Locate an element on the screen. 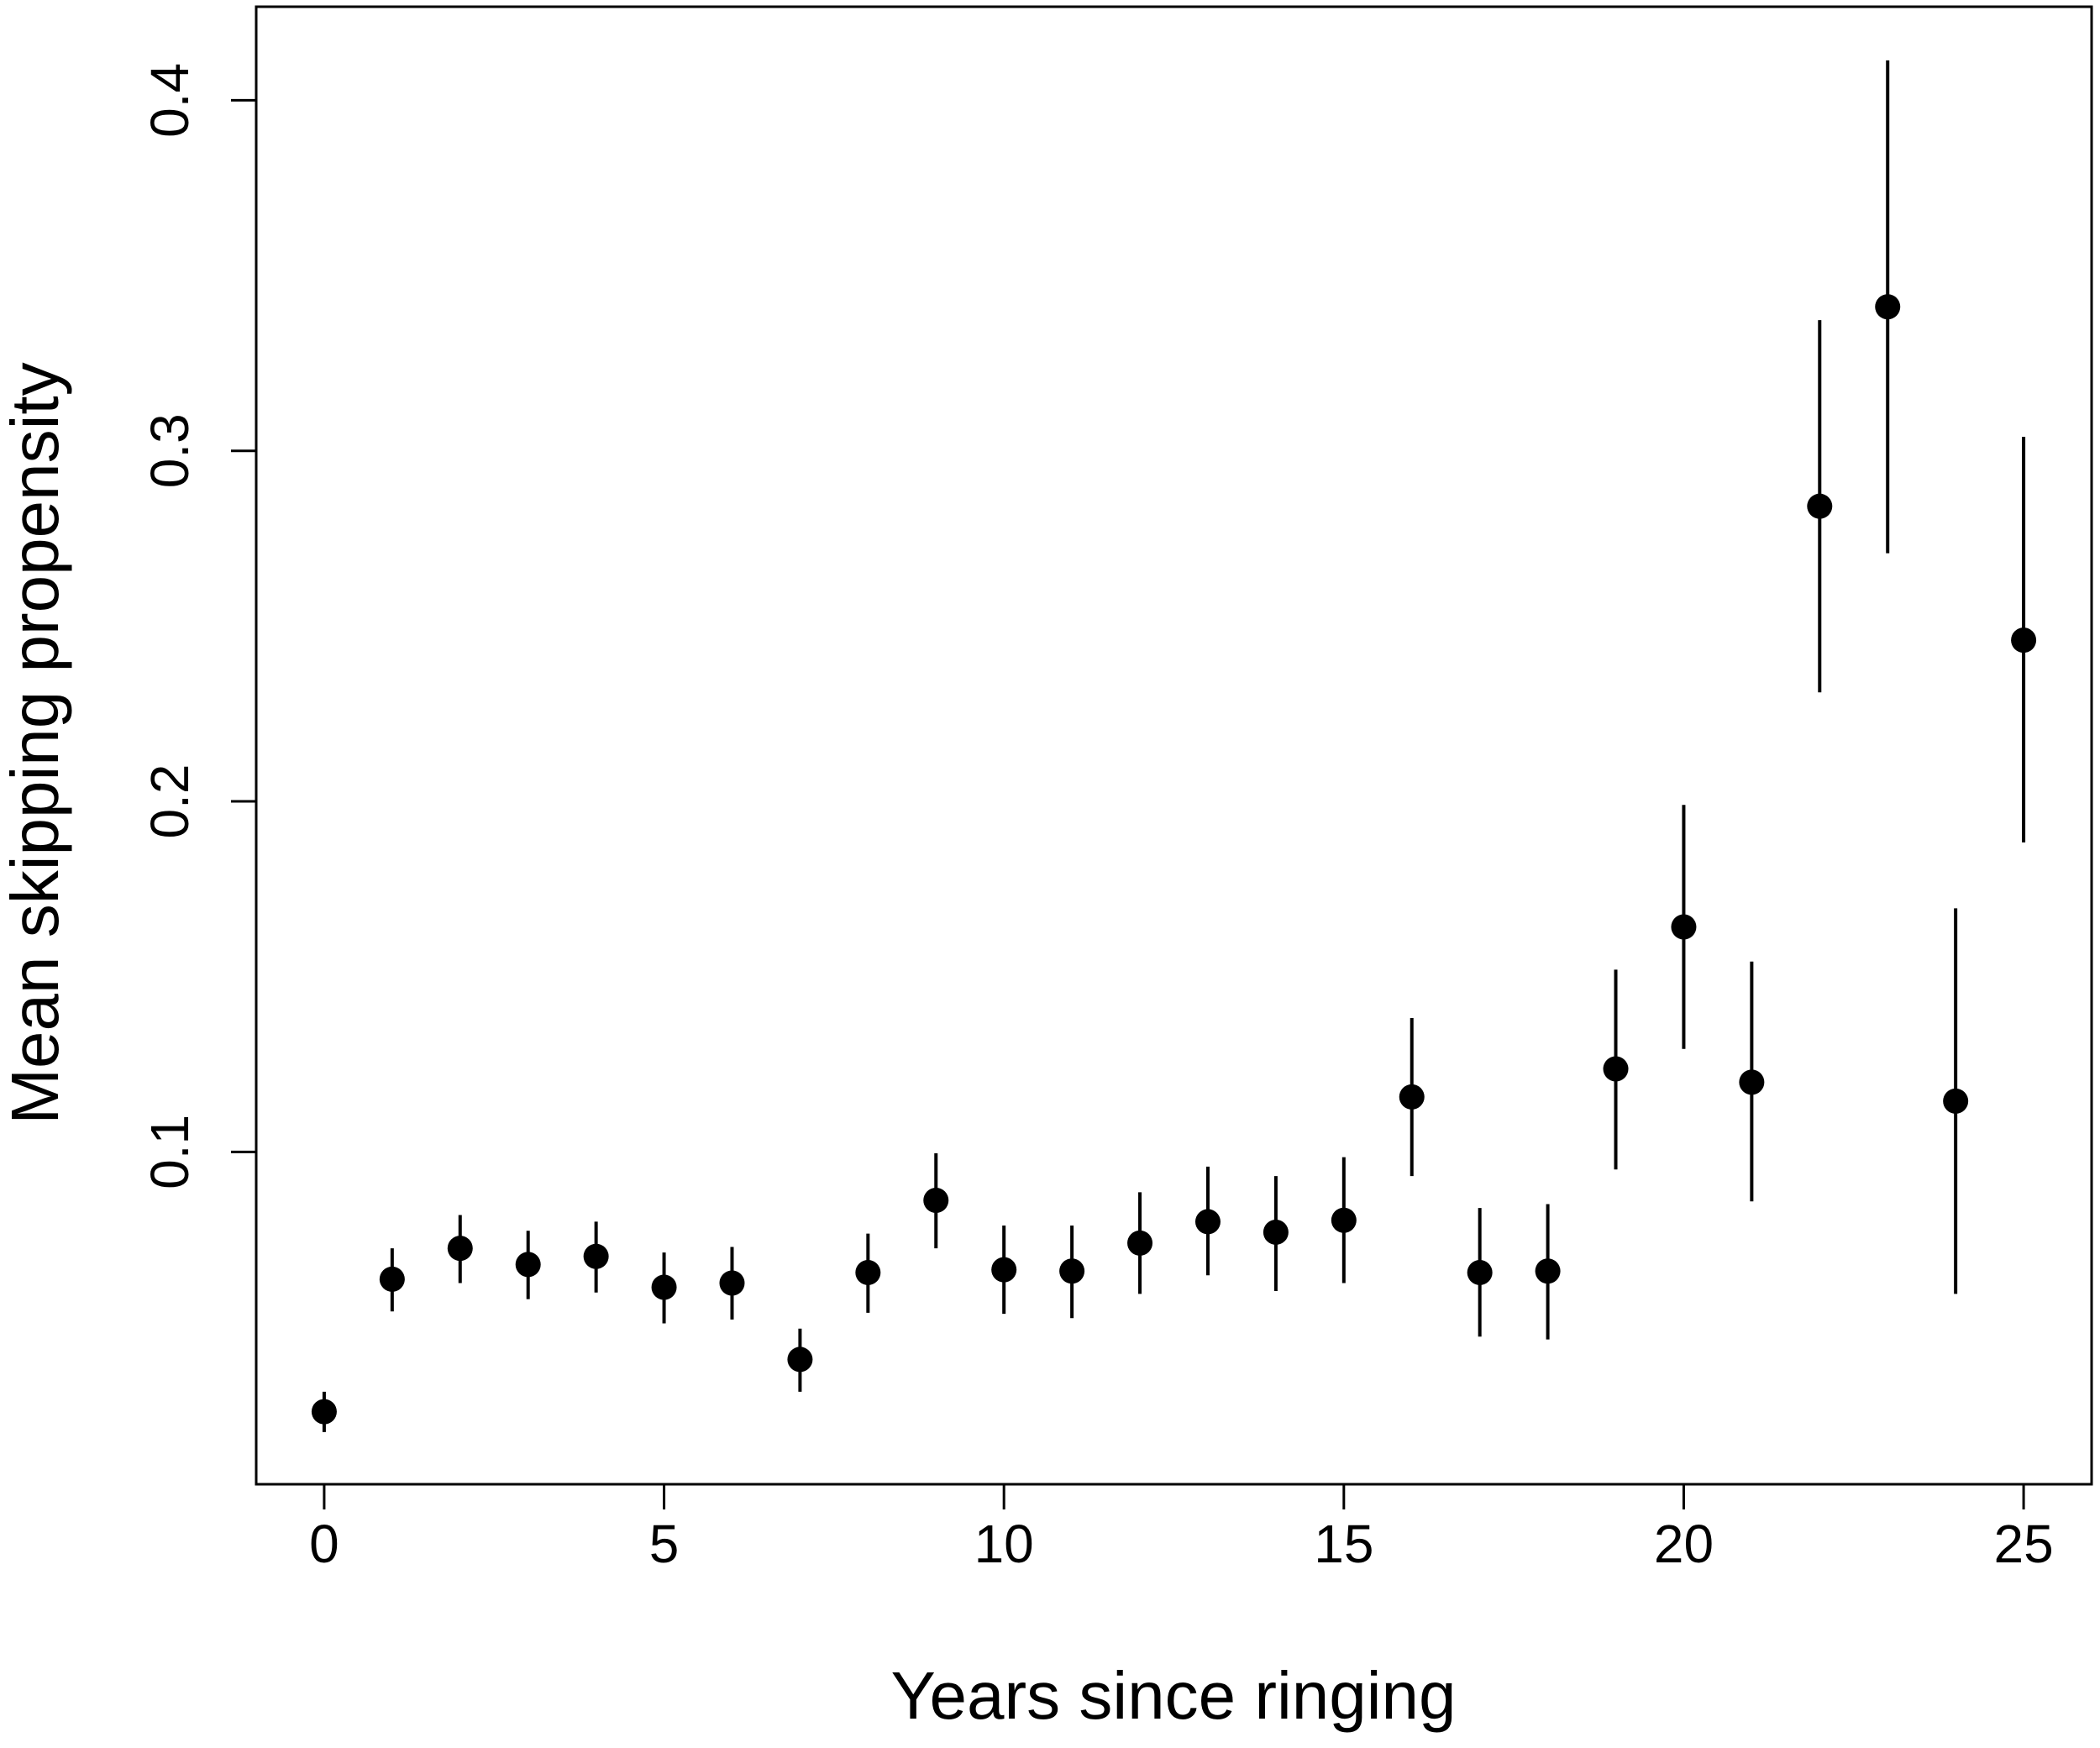  x-tick-label: 25 is located at coordinates (2023, 1544).